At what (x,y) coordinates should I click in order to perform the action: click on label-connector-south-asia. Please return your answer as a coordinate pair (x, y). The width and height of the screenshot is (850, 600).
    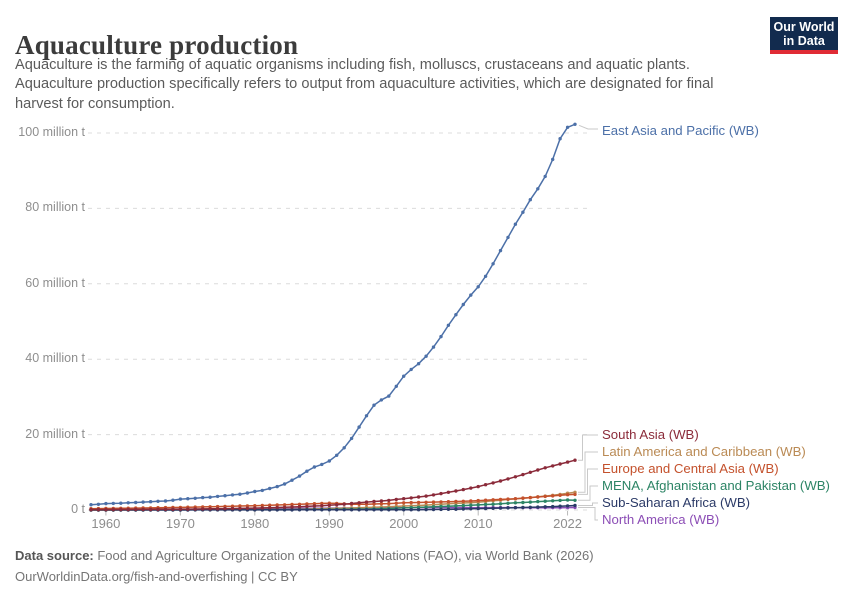
    Looking at the image, I should click on (588, 447).